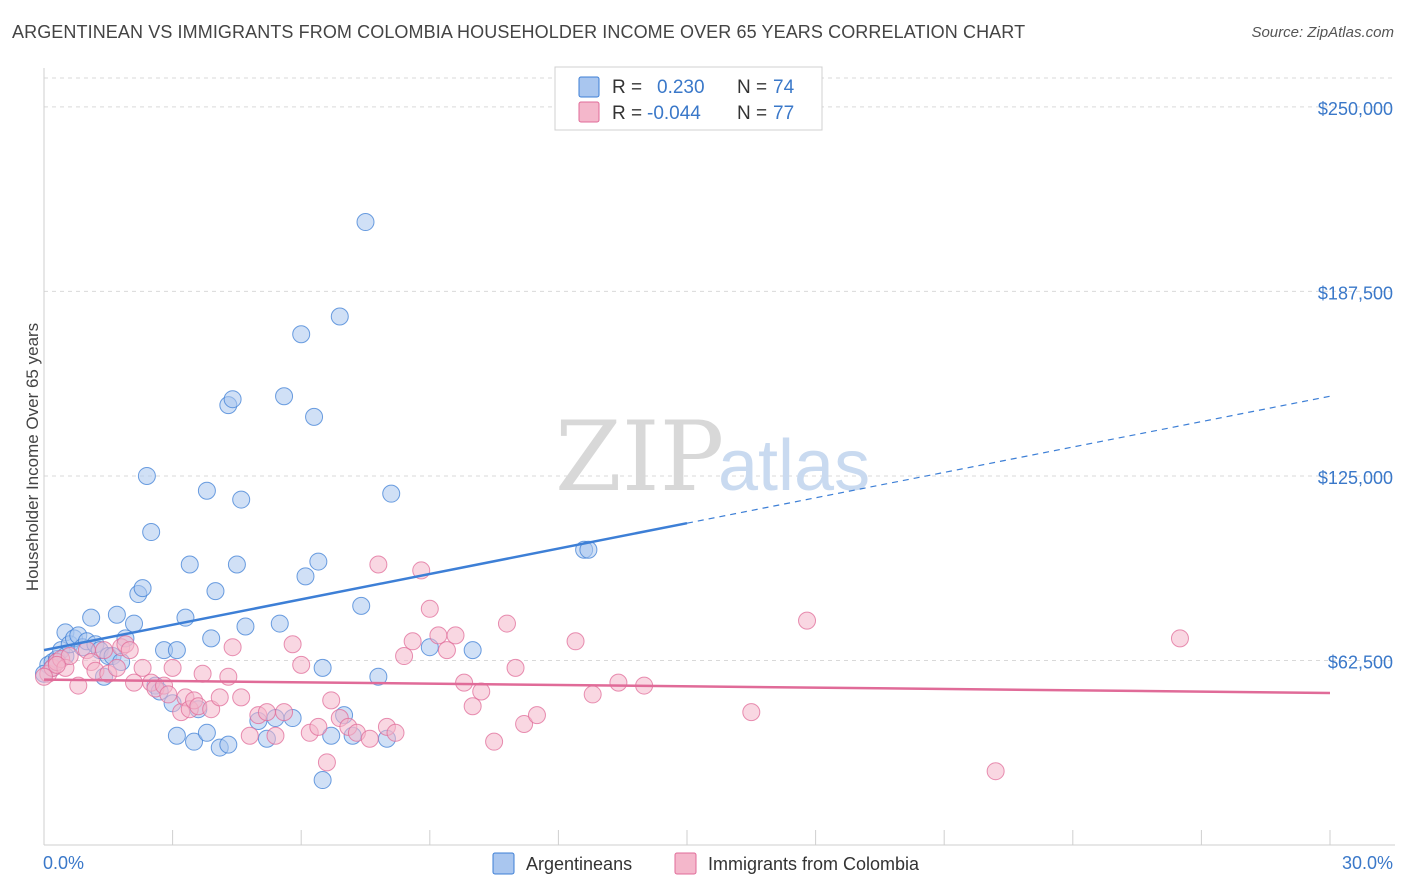  What do you see at coordinates (783, 113) in the screenshot?
I see `legend-n-value-2: 77` at bounding box center [783, 113].